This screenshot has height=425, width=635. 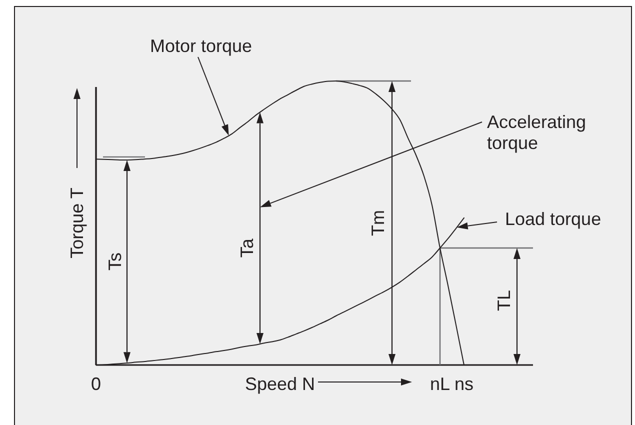 I want to click on annotation: Ts, so click(x=115, y=261).